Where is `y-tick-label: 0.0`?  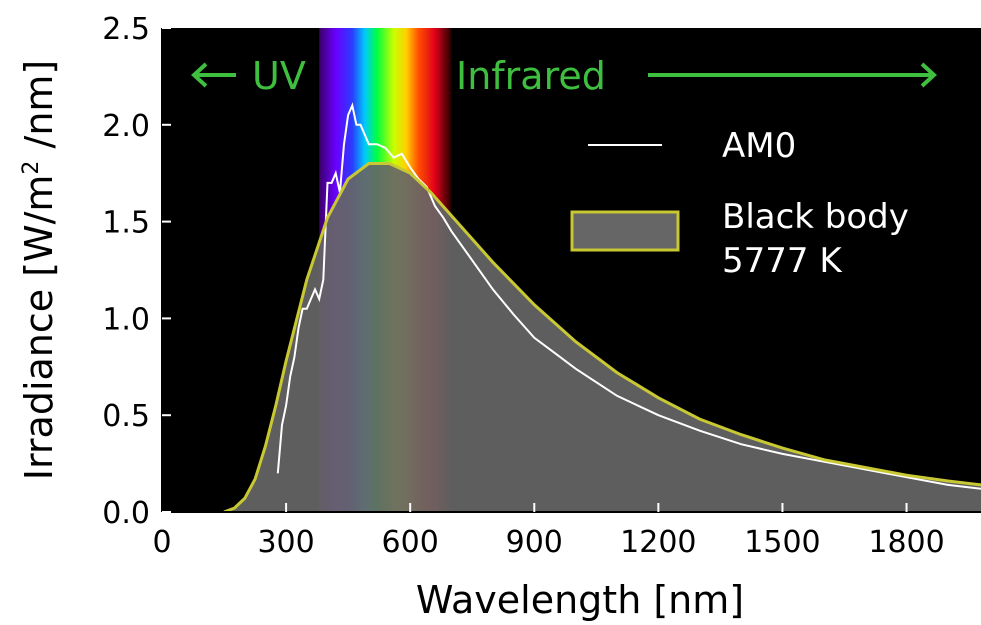 y-tick-label: 0.0 is located at coordinates (126, 513).